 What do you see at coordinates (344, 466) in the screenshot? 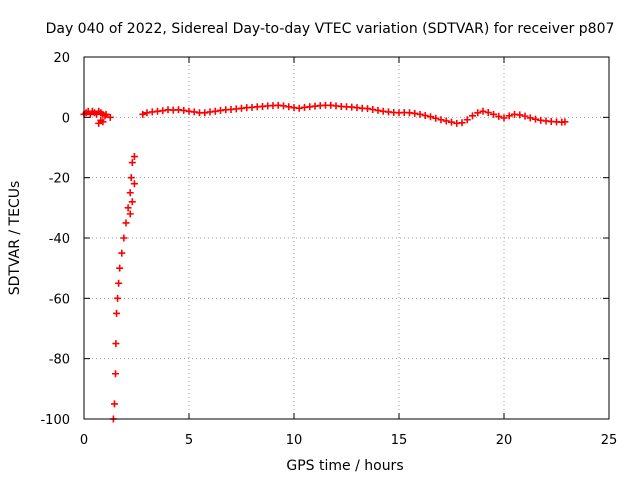
I see `x-axis-label: GPS time / hours` at bounding box center [344, 466].